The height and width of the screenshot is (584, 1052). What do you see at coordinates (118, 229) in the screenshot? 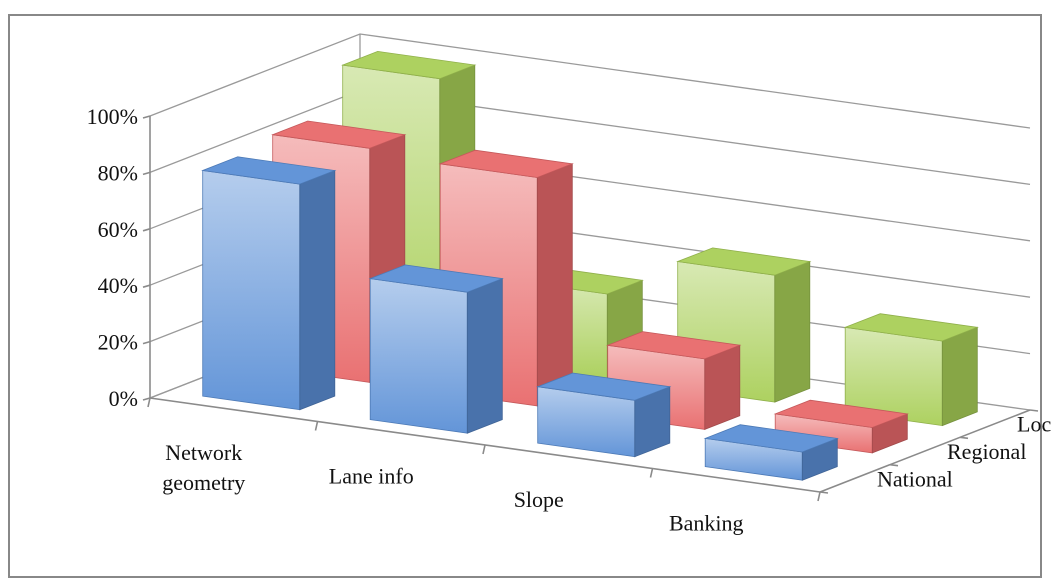
I see `y-tick-label: 60%` at bounding box center [118, 229].